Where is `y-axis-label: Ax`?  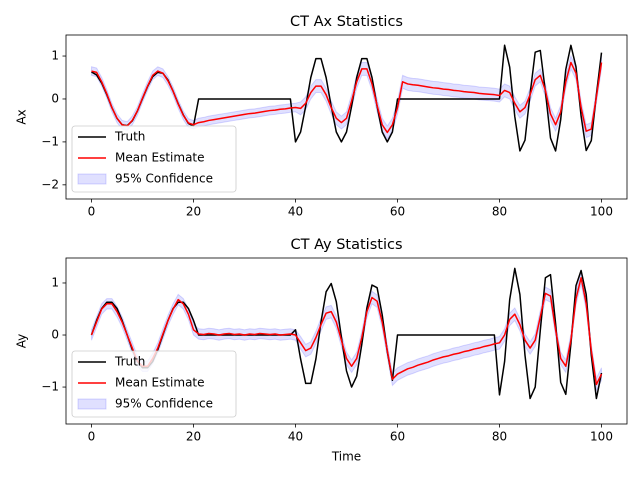
y-axis-label: Ax is located at coordinates (22, 116).